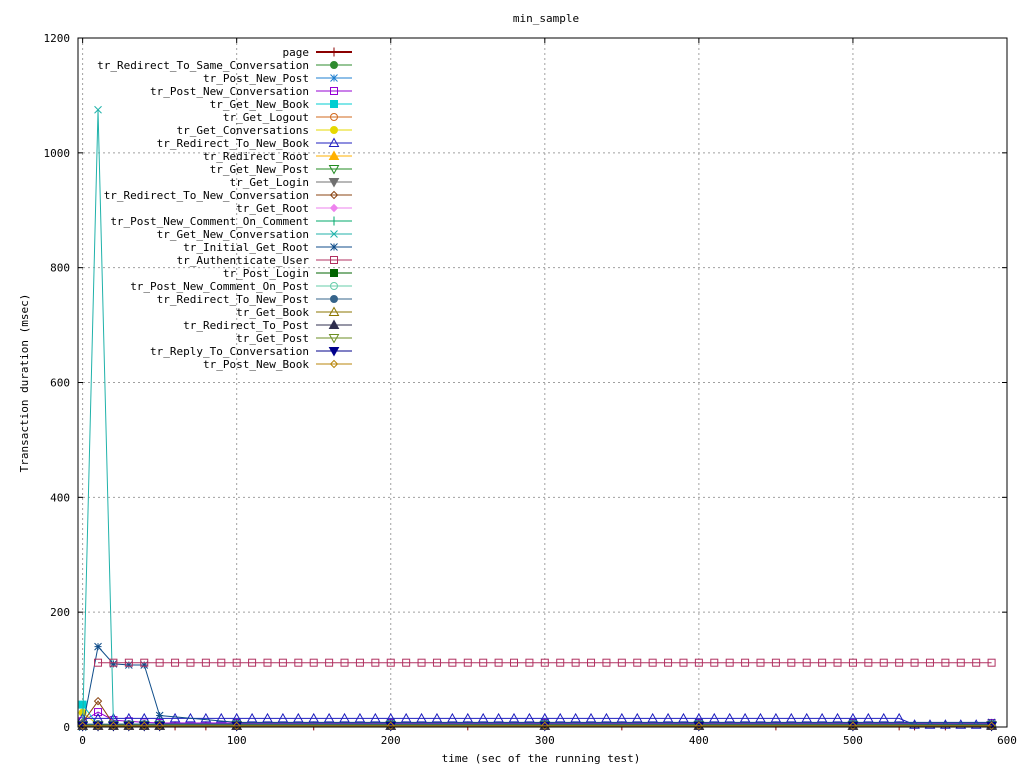  Describe the element at coordinates (277, 364) in the screenshot. I see `legend-item: tr_Post_New_Book` at that location.